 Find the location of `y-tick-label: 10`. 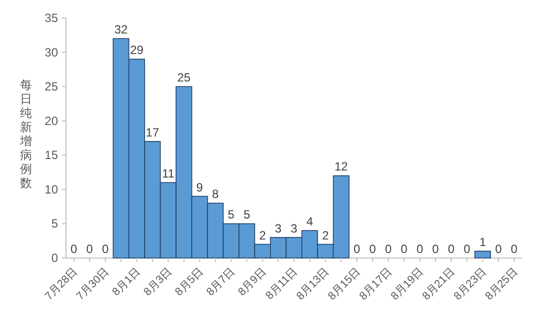

y-tick-label: 10 is located at coordinates (51, 189).